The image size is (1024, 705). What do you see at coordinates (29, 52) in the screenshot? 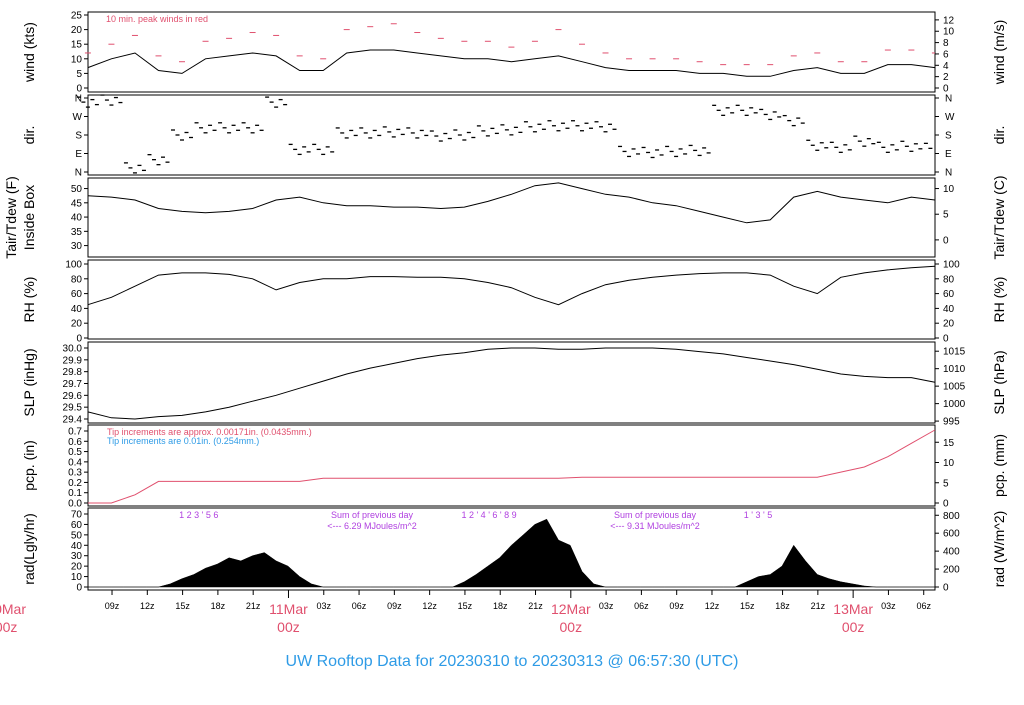
I see `wind-ylabel: wind (kts)` at bounding box center [29, 52].